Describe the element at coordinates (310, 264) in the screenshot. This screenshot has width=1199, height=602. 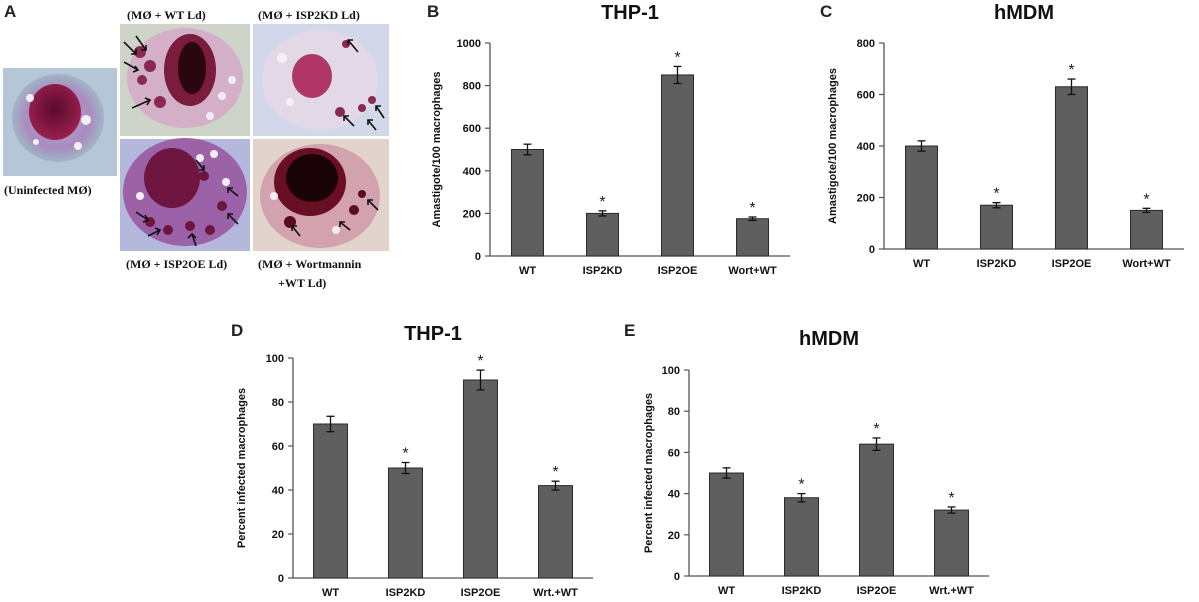
I see `caption-wort-line1: (MØ + Wortmannin` at that location.